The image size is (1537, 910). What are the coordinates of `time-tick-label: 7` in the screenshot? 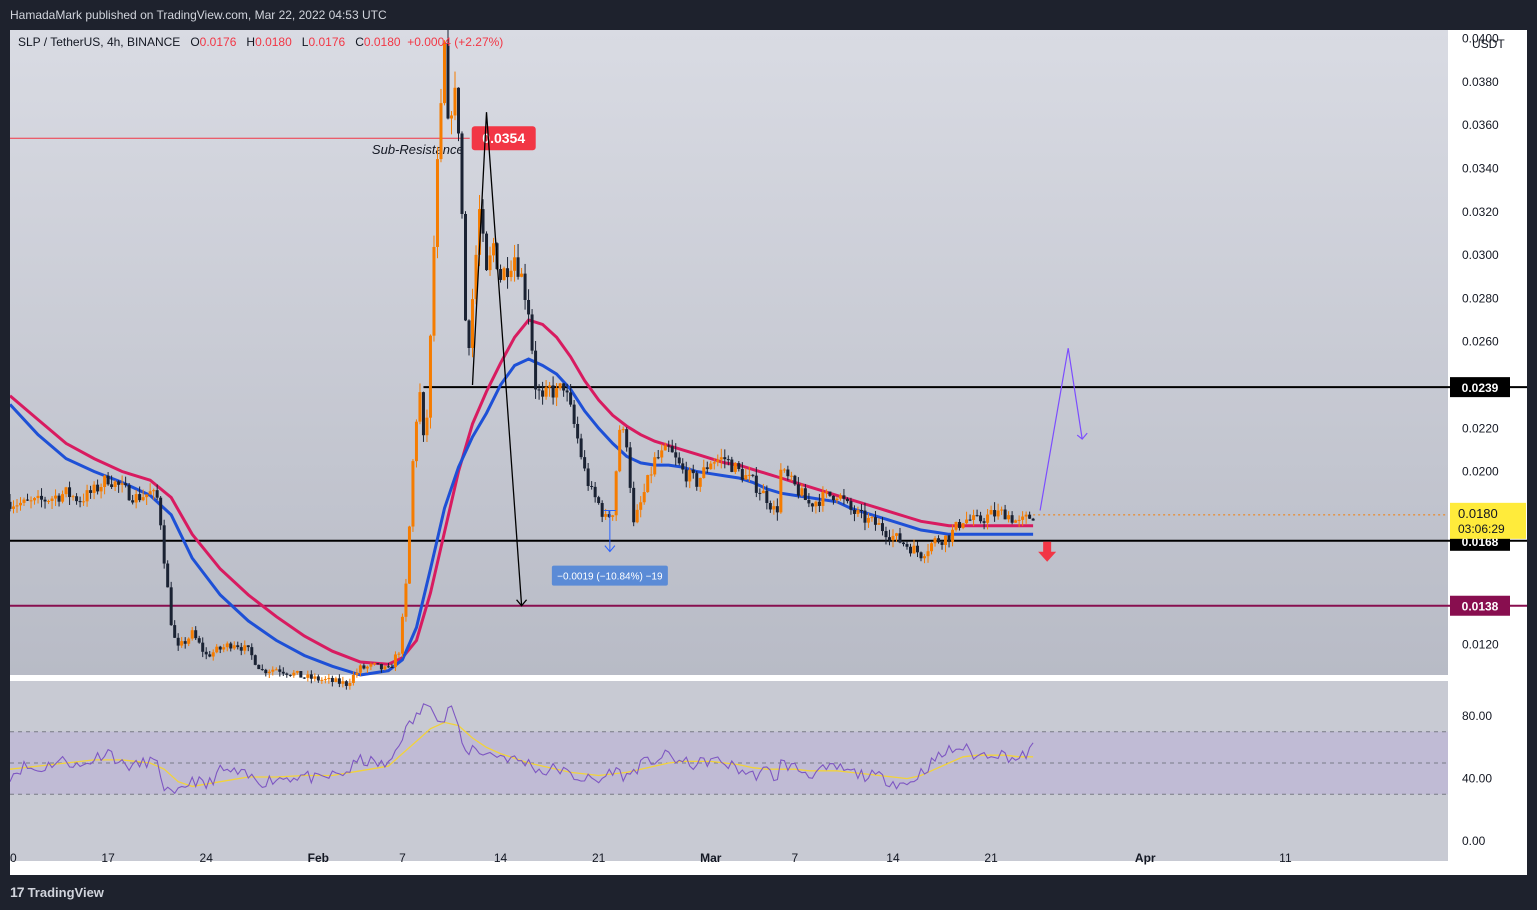 It's located at (795, 858).